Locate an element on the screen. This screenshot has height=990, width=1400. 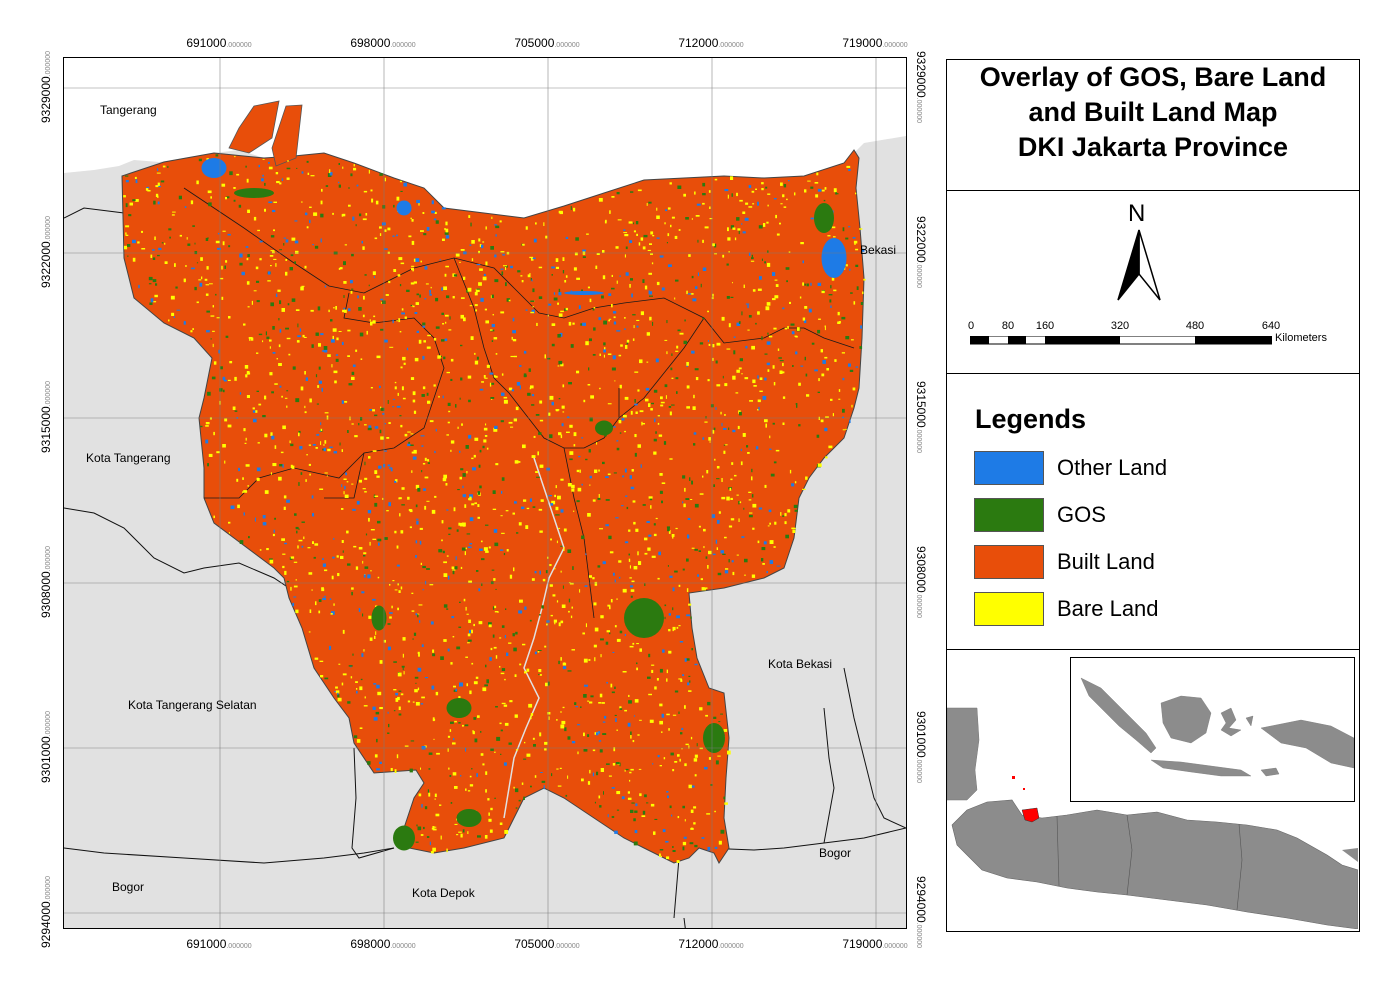
region-label-kota-tangerang: Kota Tangerang is located at coordinates (128, 458).